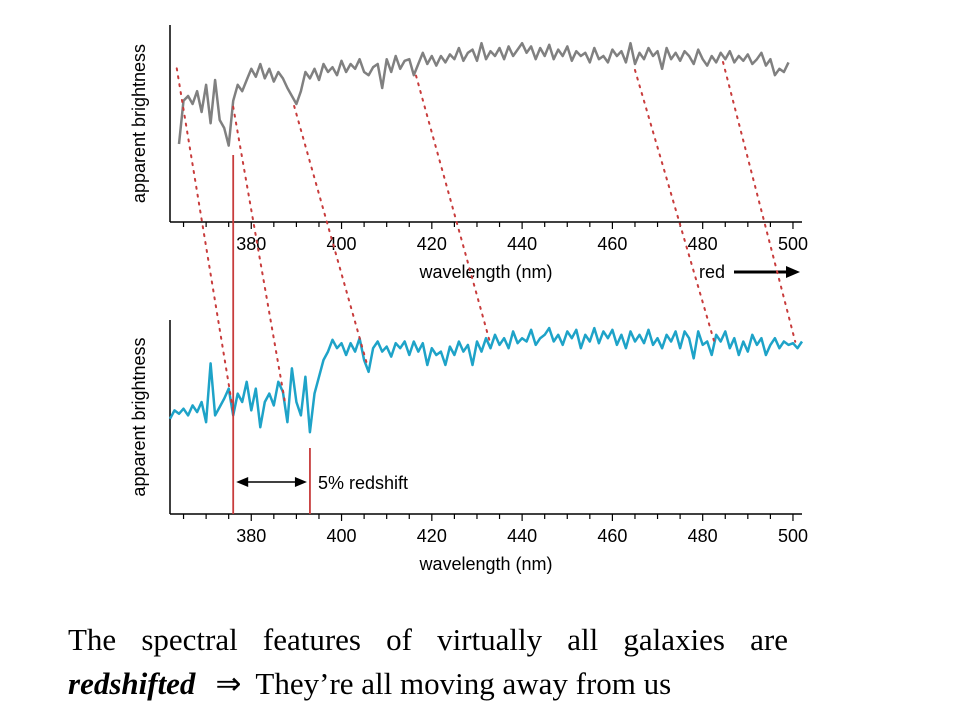 This screenshot has height=720, width=960. What do you see at coordinates (793, 272) in the screenshot?
I see `direction-arrowhead-icon` at bounding box center [793, 272].